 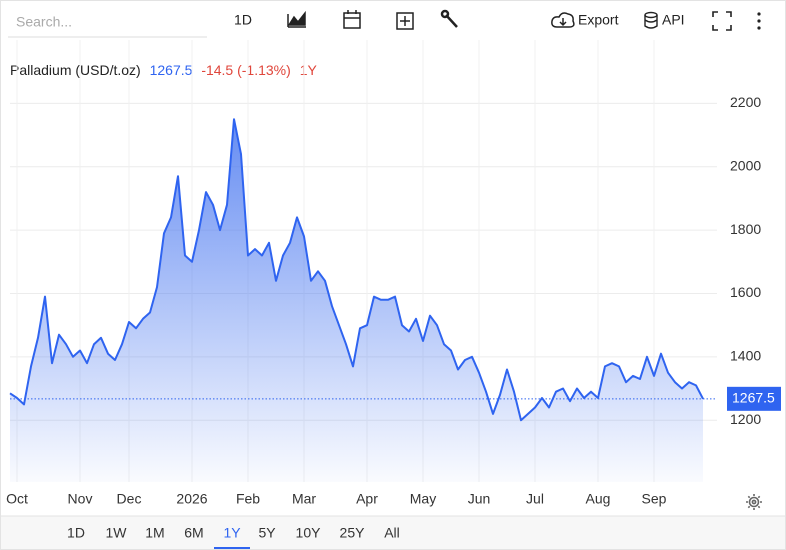 I want to click on x-tick-label: Mar, so click(x=304, y=499).